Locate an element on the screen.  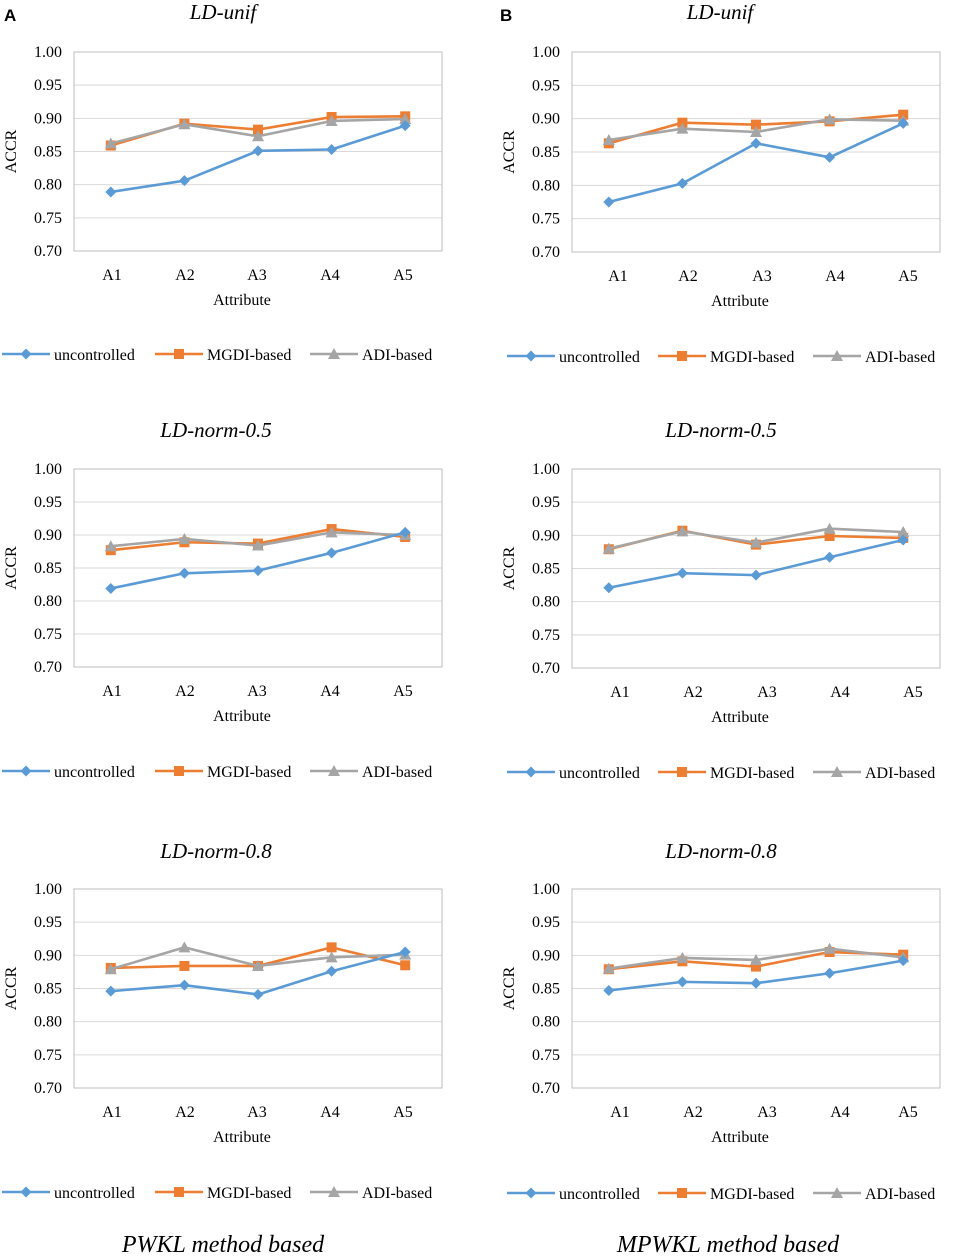
column-caption-mpwkl: MPWKL method based is located at coordinates (728, 1245).